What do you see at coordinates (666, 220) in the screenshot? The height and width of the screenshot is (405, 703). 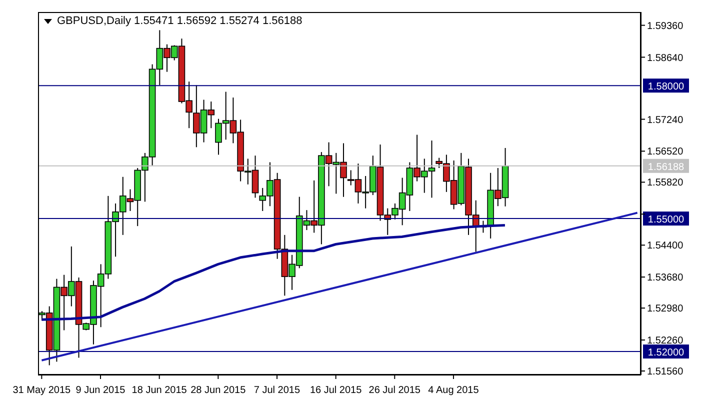 I see `ref-line-label: 1.55000` at bounding box center [666, 220].